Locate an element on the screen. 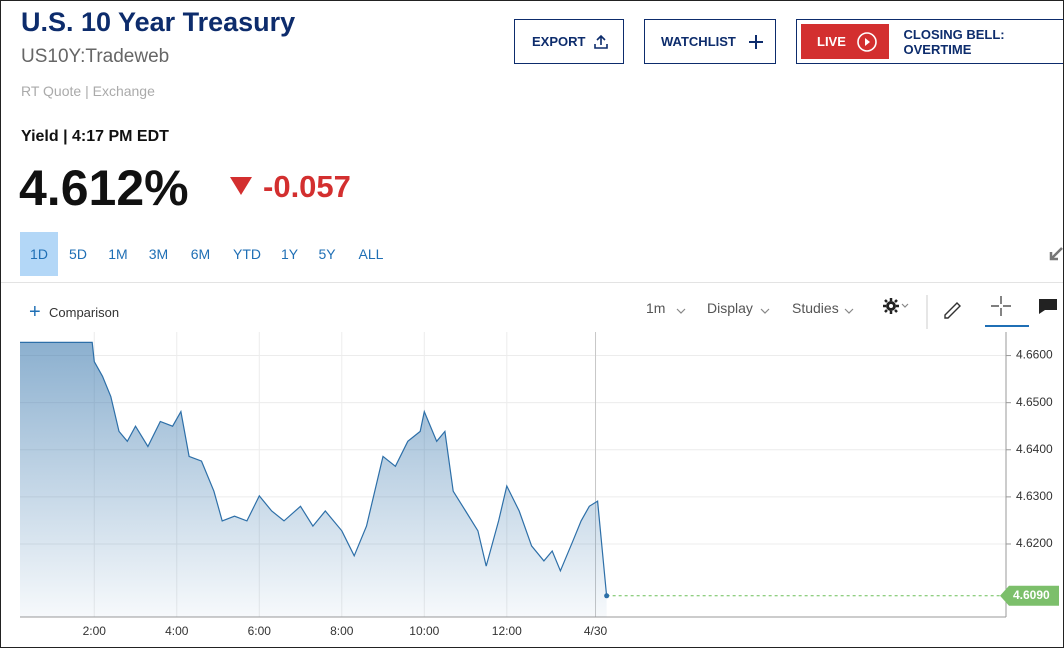  export-button: EXPORT is located at coordinates (569, 41).